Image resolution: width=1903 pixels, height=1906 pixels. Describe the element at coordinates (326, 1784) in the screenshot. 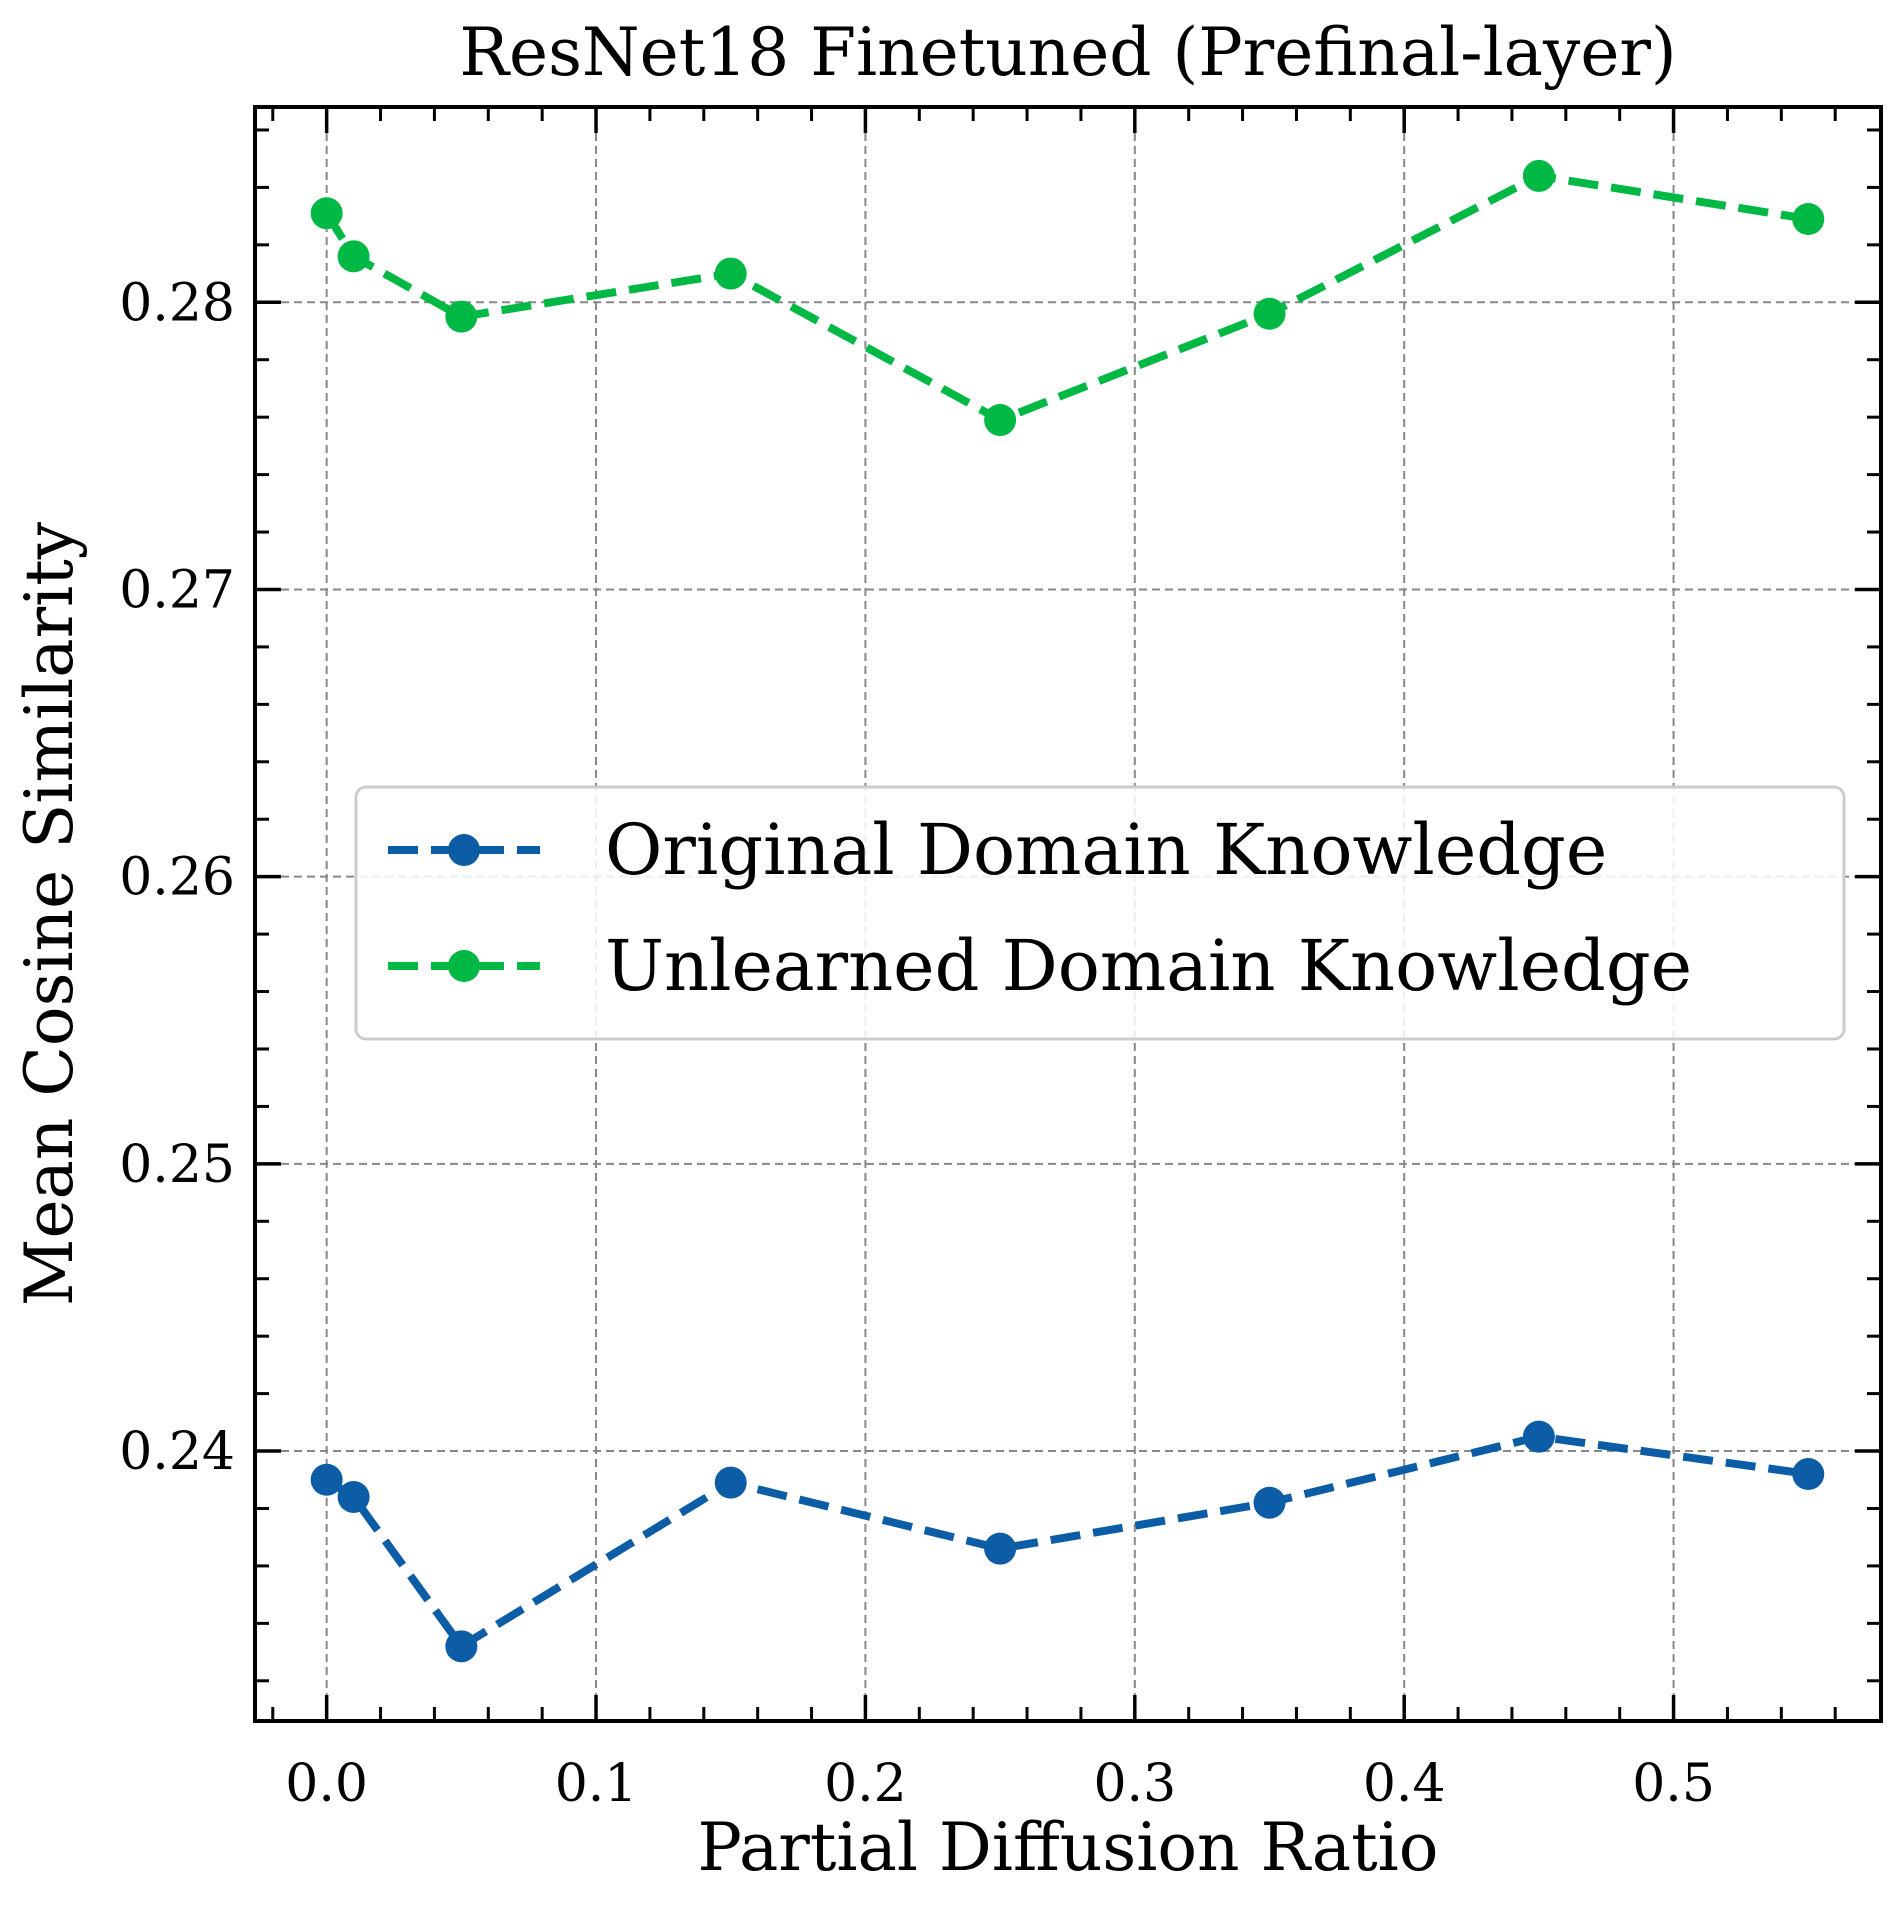

I see `x-tick-label: 0.0` at that location.